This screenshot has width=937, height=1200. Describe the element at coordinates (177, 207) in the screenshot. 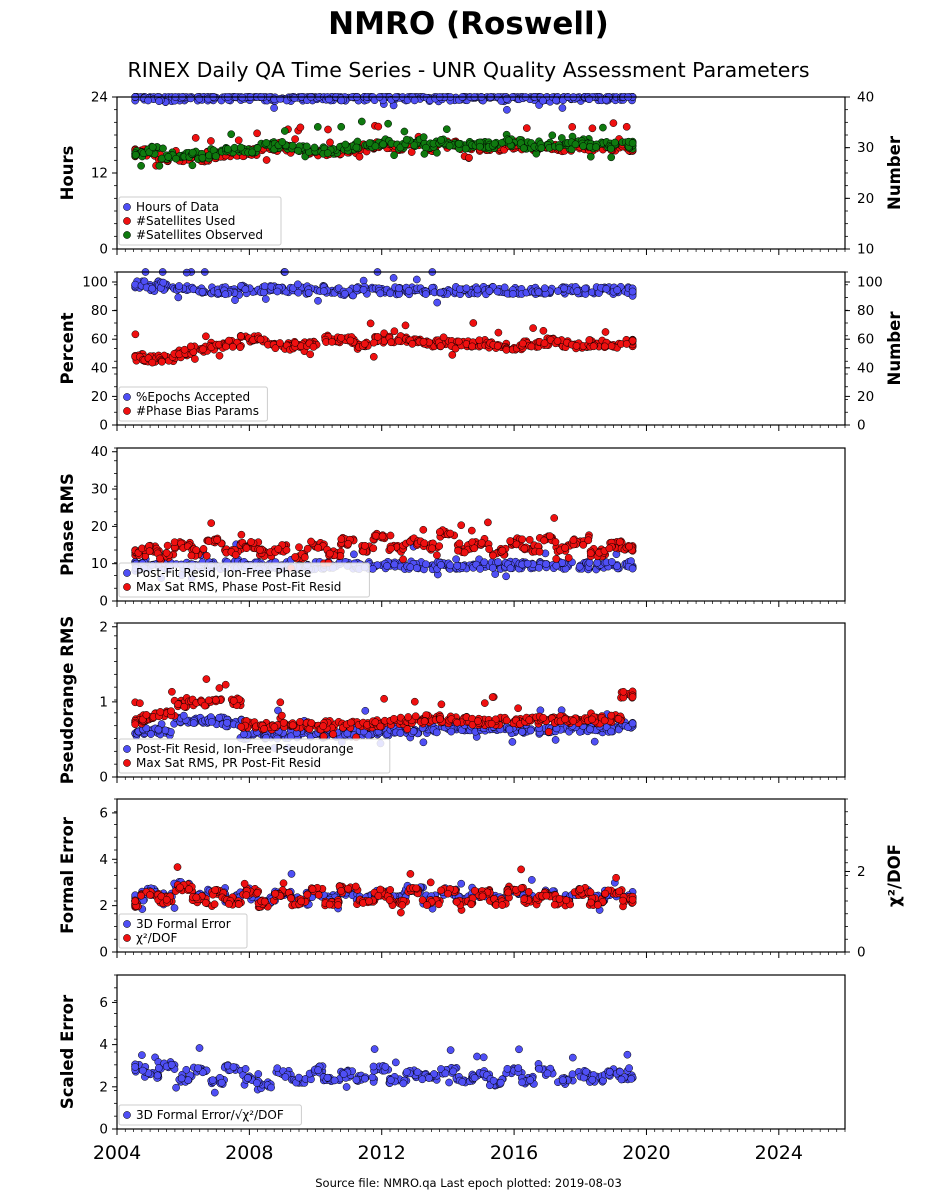

I see `legend-label: Hours of Data` at that location.